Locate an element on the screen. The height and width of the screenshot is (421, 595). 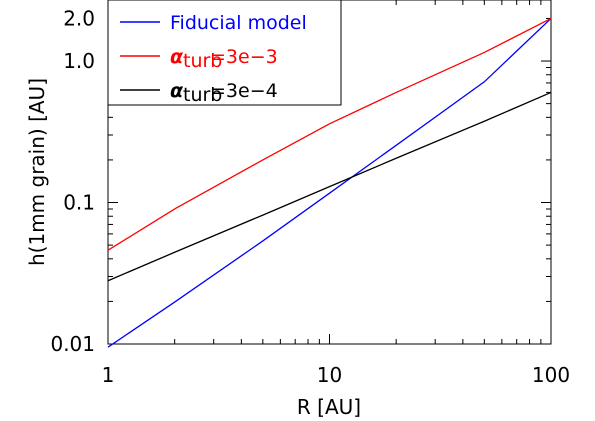
x-tick-label: 1 is located at coordinates (108, 375).